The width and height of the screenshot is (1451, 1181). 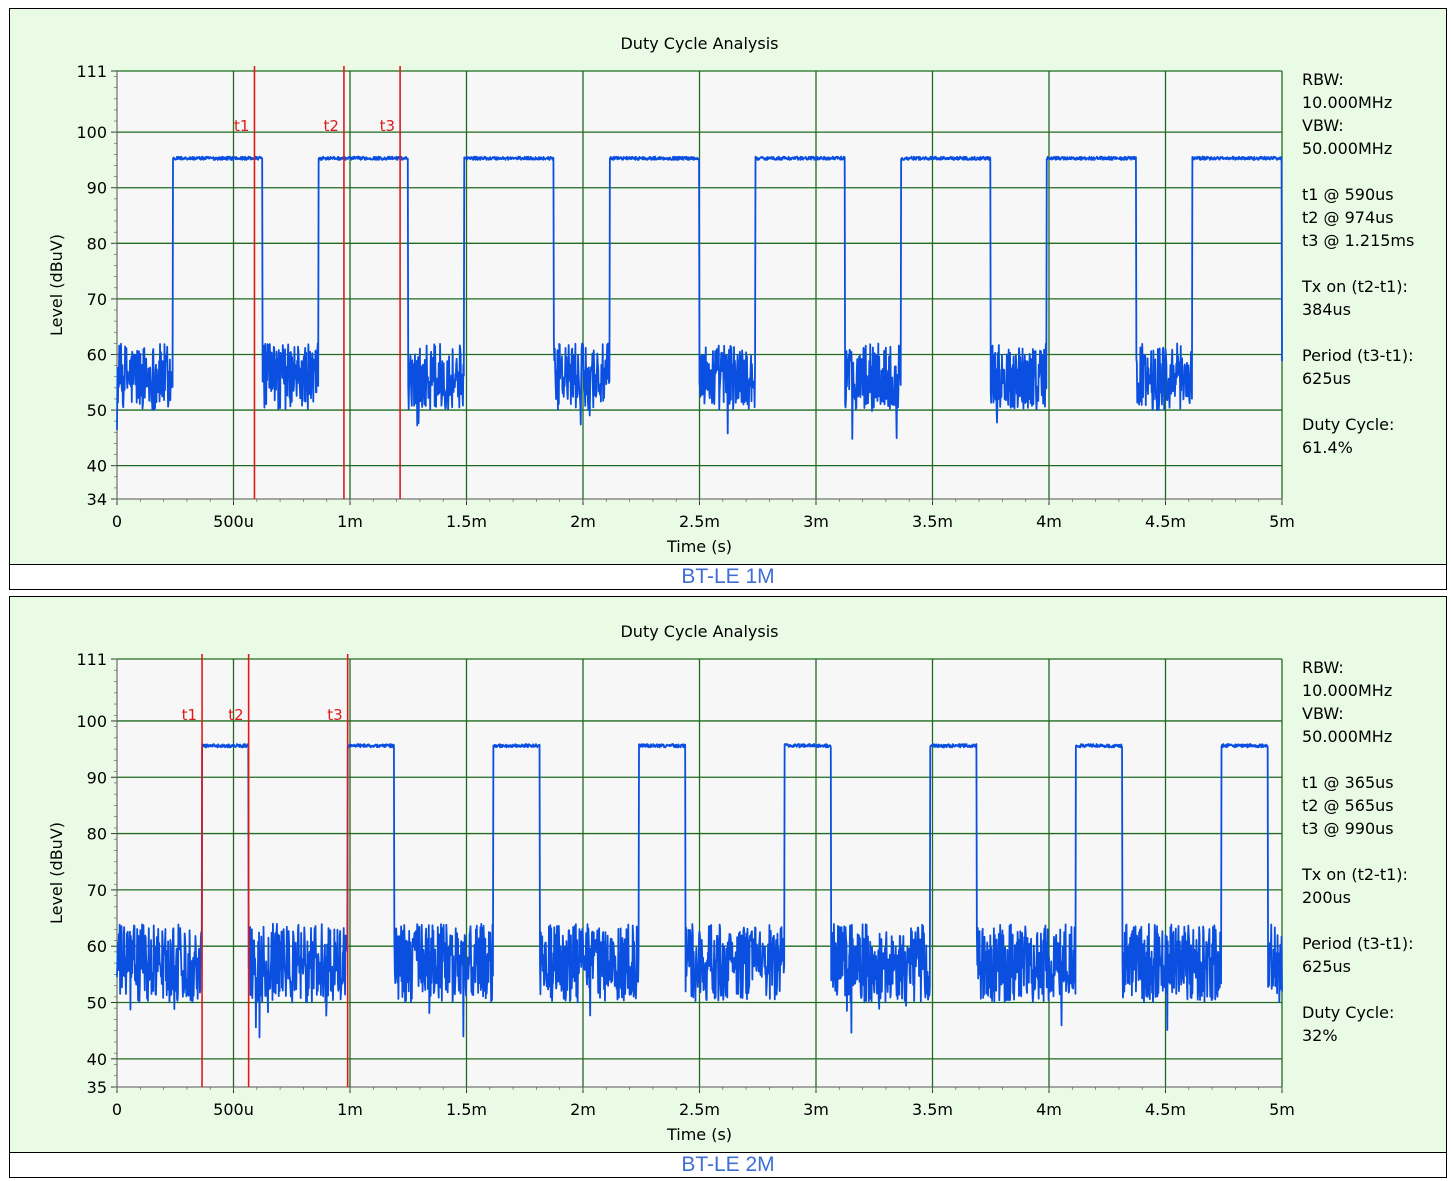 What do you see at coordinates (1348, 805) in the screenshot?
I see `info-line: t2 @ 565us` at bounding box center [1348, 805].